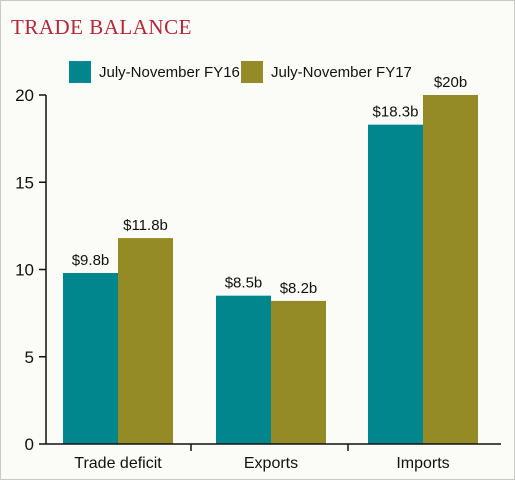 This screenshot has width=515, height=480. I want to click on legend-label-fy16: July-November FY16, so click(169, 72).